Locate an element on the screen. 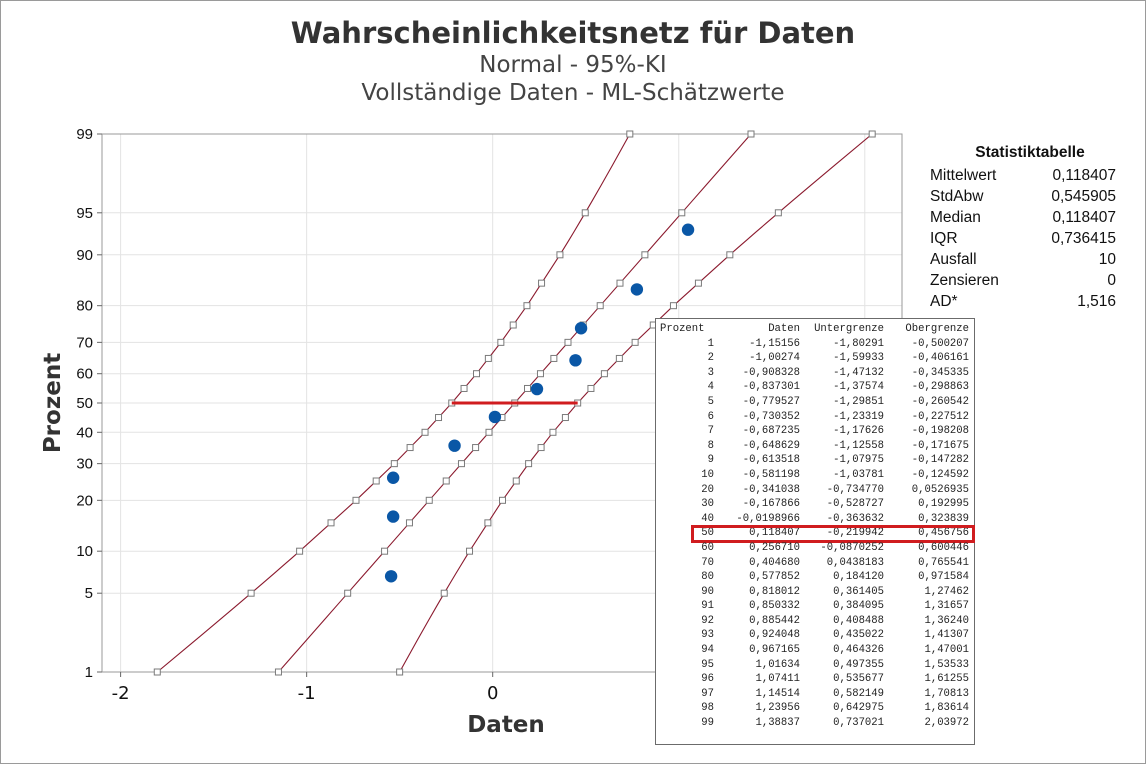  percentile-row: 96 1,07411 0,535677 1,61255 is located at coordinates (815, 679).